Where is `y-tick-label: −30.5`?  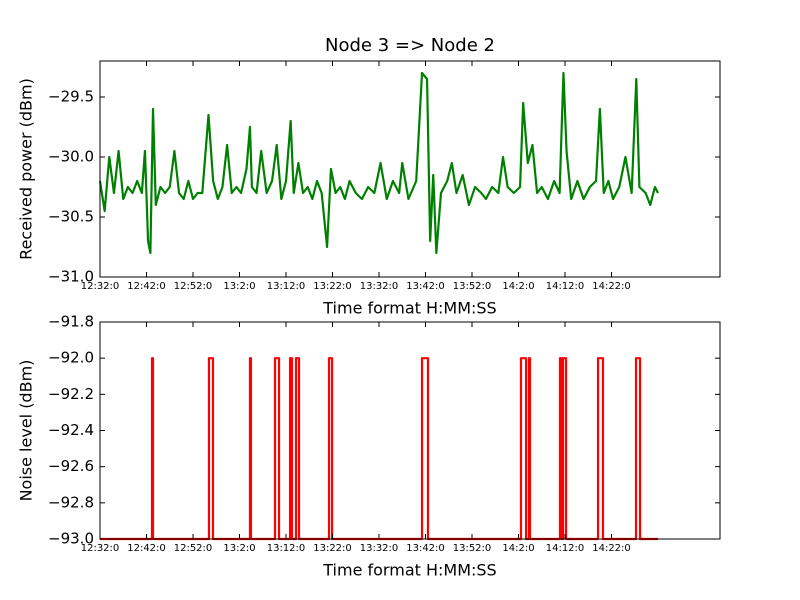
y-tick-label: −30.5 is located at coordinates (71, 217).